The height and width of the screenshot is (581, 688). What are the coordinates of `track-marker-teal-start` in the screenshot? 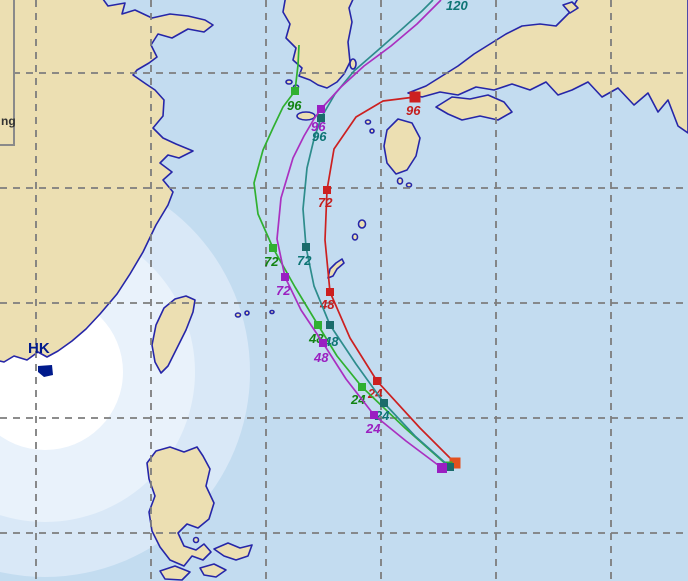 It's located at (450, 467).